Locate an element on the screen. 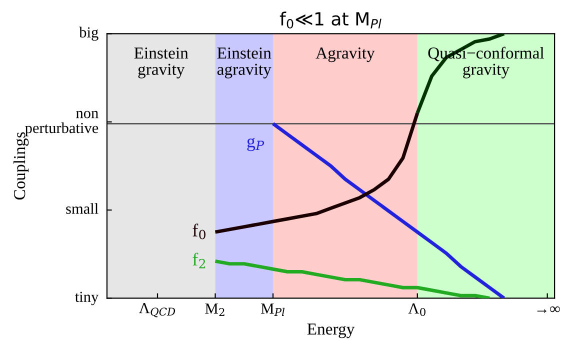 This screenshot has width=563, height=355. x-axis-title: Energy is located at coordinates (331, 331).